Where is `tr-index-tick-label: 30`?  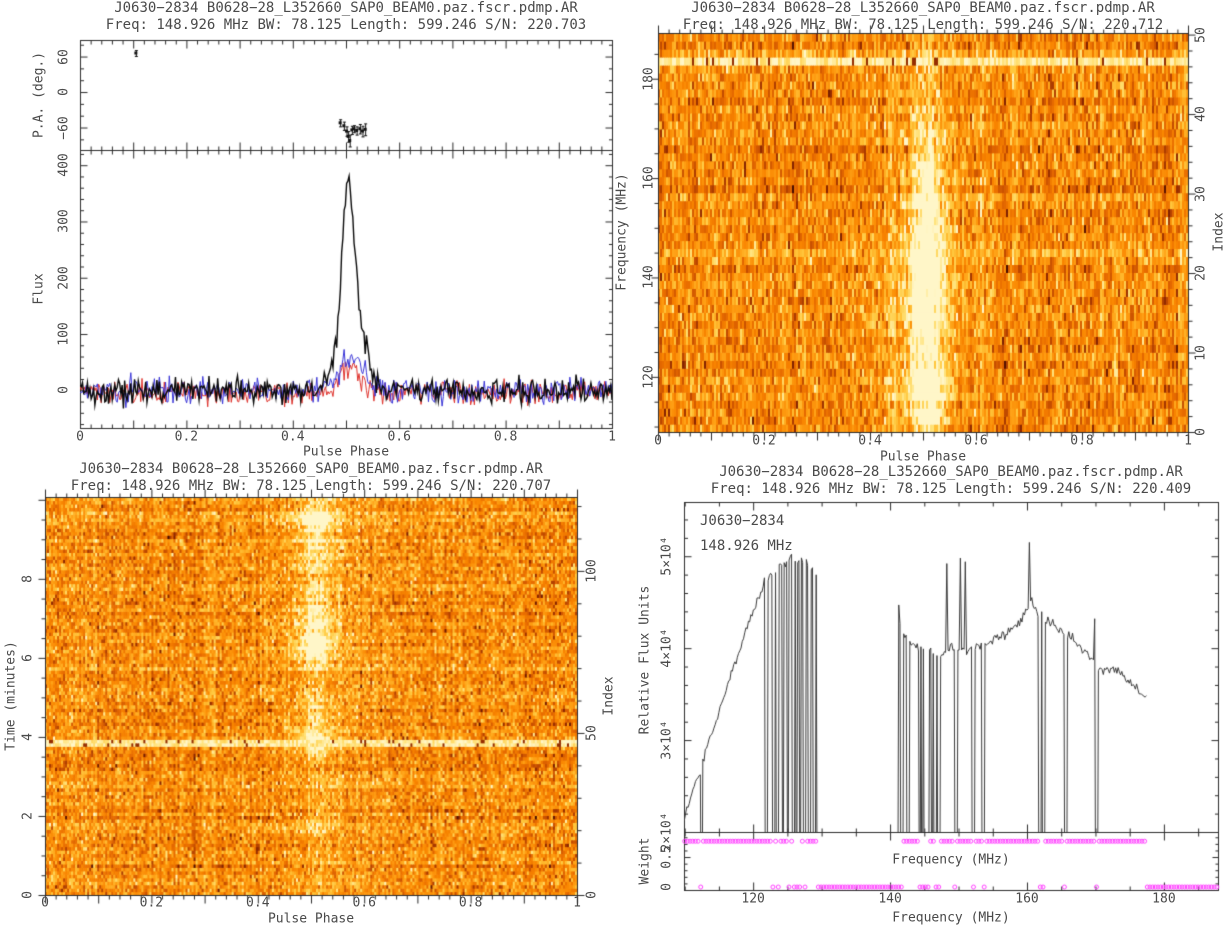
tr-index-tick-label: 30 is located at coordinates (1201, 193).